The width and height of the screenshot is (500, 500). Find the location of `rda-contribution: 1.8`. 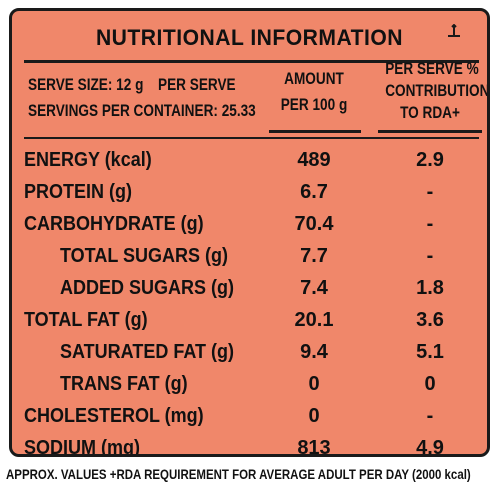

rda-contribution: 1.8 is located at coordinates (430, 288).